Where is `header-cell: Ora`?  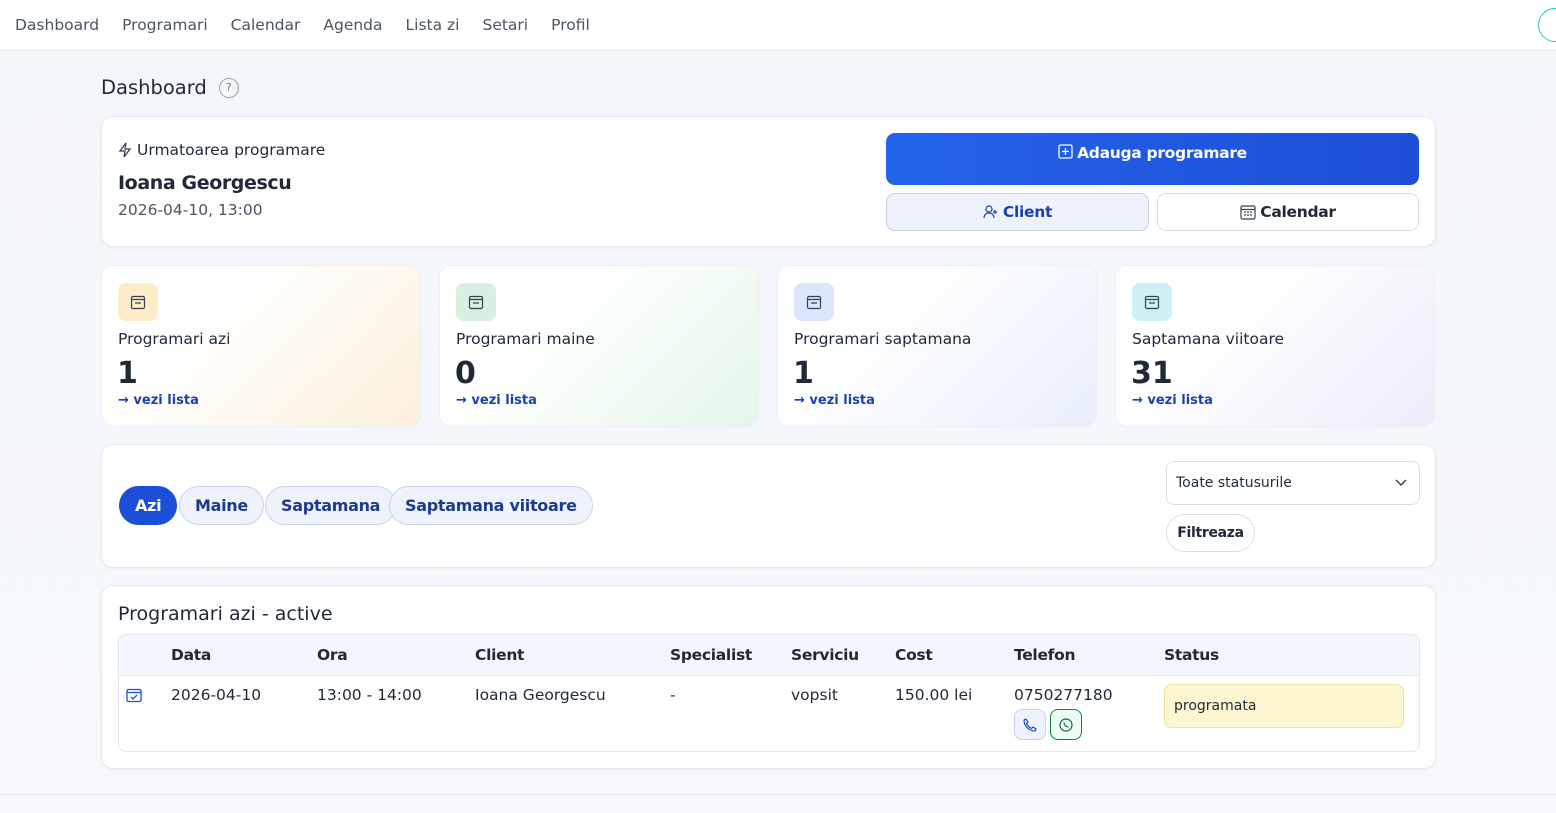 header-cell: Ora is located at coordinates (332, 655).